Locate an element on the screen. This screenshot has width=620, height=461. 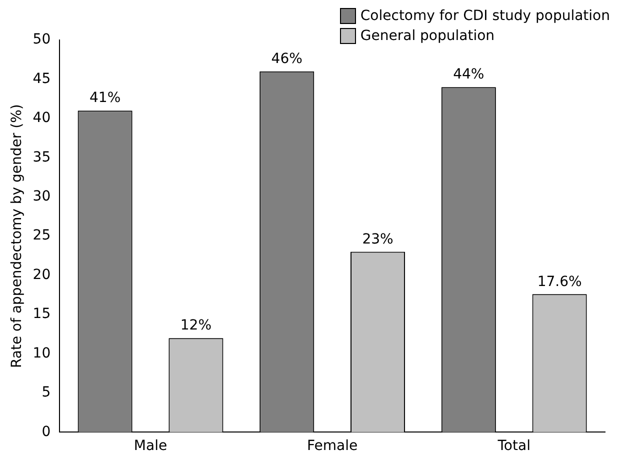
y-tick-label: 25 is located at coordinates (41, 236).